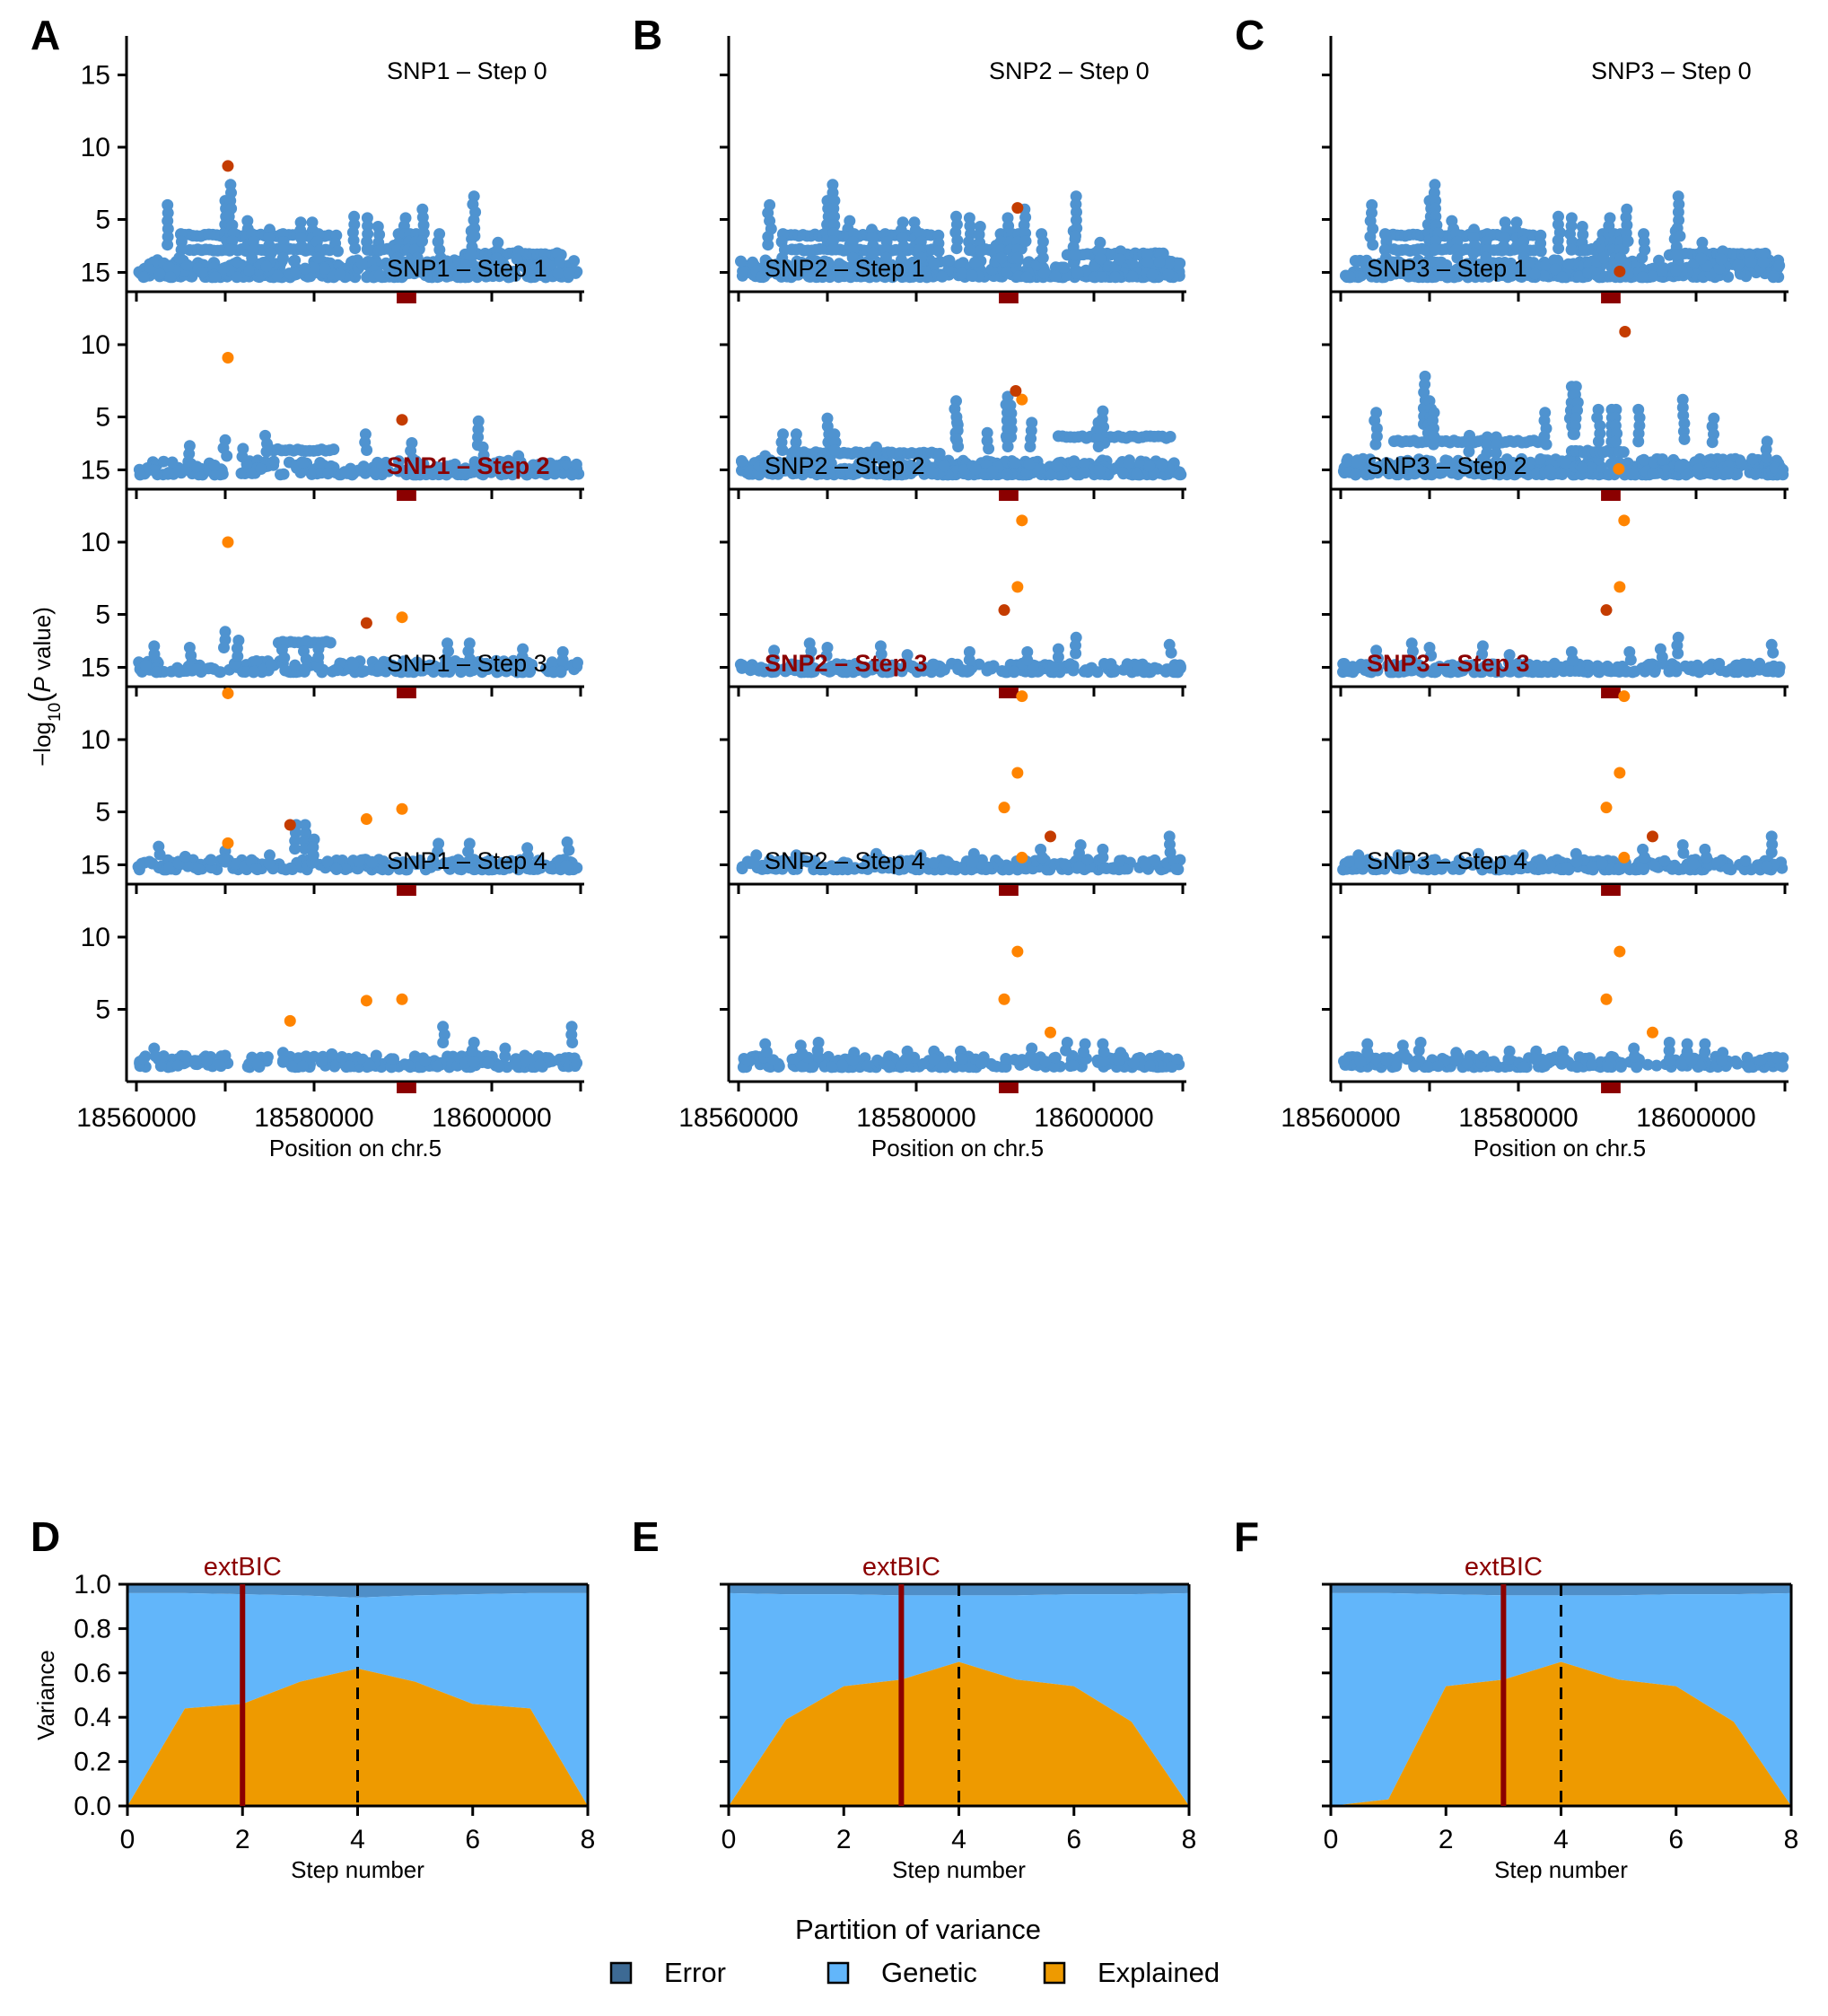 The height and width of the screenshot is (2016, 1828). What do you see at coordinates (95, 937) in the screenshot?
I see `y-tick-label: 10` at bounding box center [95, 937].